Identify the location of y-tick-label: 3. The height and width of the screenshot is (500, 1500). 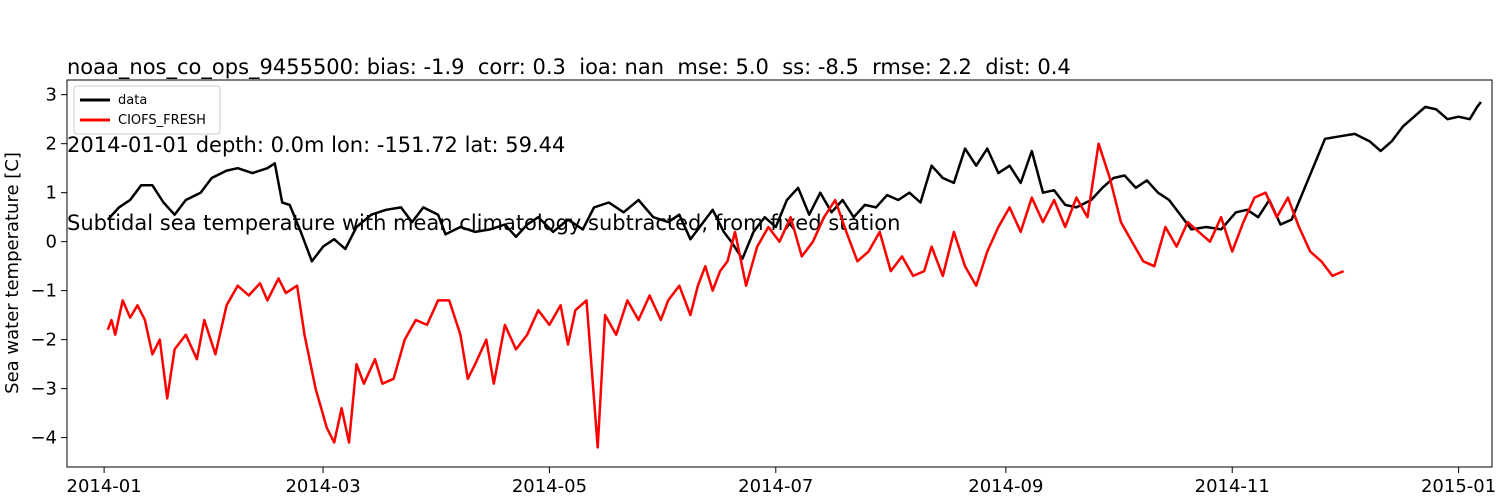
(51, 95).